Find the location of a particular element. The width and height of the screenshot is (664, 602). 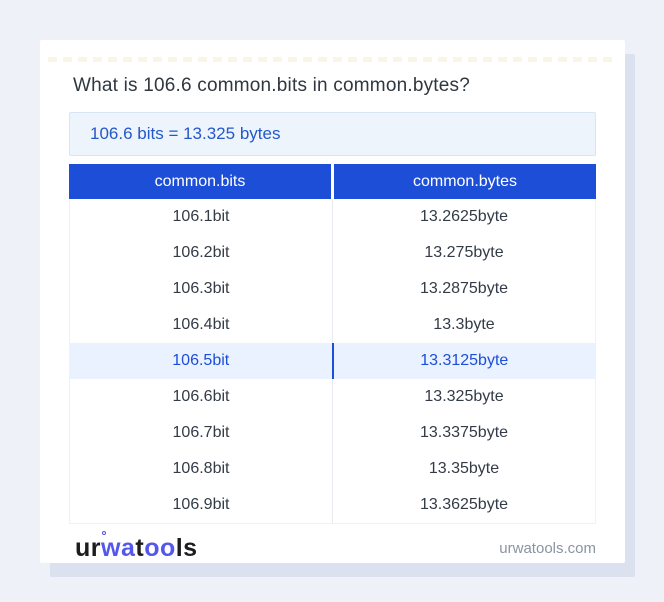

table-row: 106.3bit 13.2875byte is located at coordinates (332, 289).